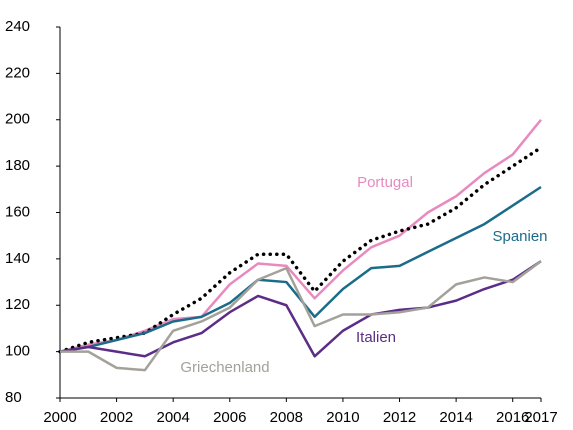 This screenshot has width=573, height=430. I want to click on x-tick-label: 2016, so click(512, 417).